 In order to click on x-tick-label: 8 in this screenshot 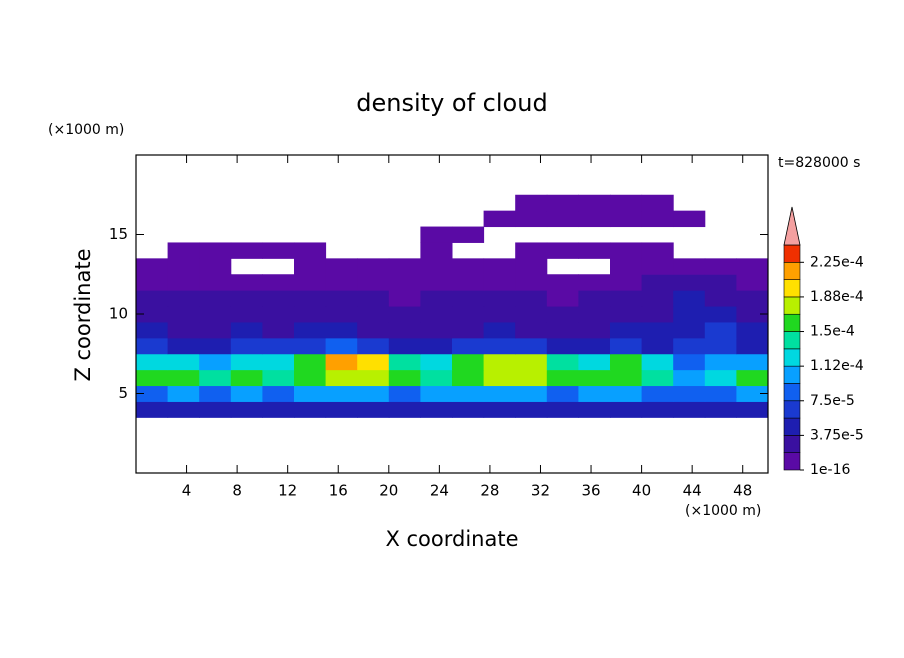, I will do `click(237, 491)`.